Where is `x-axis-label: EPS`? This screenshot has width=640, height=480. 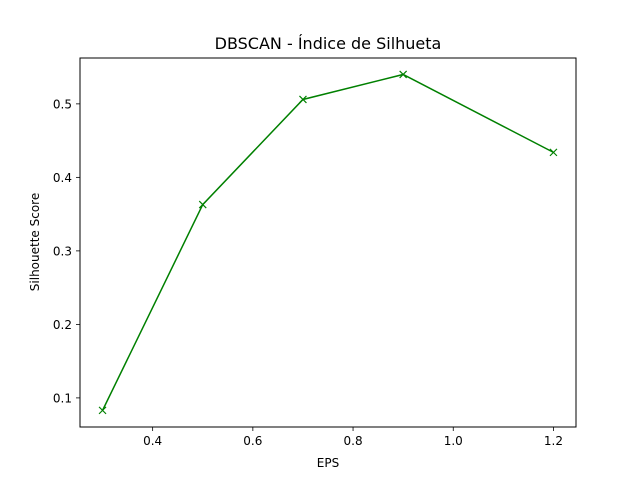
x-axis-label: EPS is located at coordinates (328, 463).